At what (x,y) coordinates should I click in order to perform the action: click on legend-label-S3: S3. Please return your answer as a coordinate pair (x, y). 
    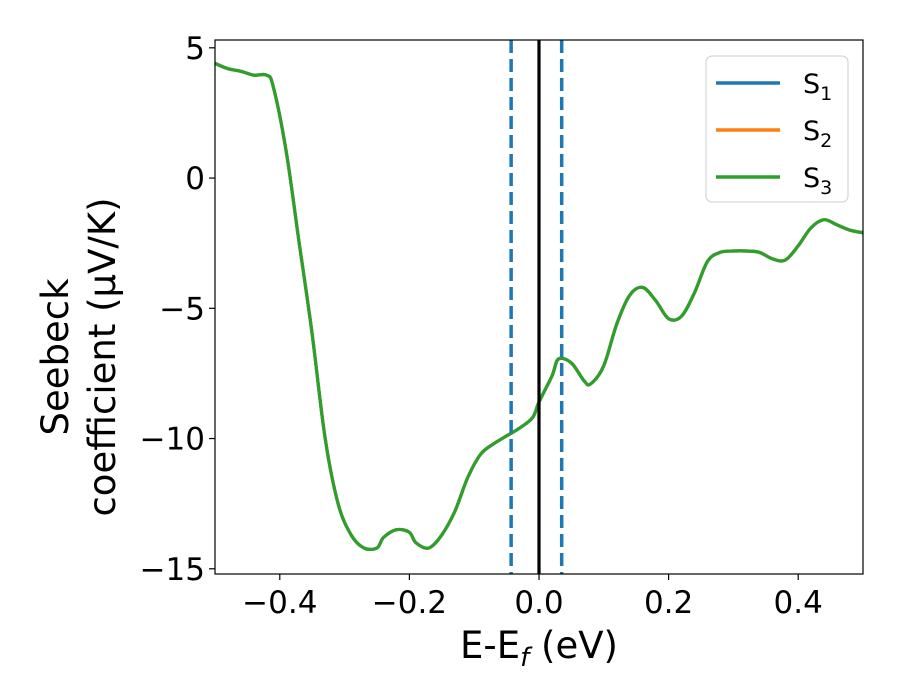
    Looking at the image, I should click on (817, 181).